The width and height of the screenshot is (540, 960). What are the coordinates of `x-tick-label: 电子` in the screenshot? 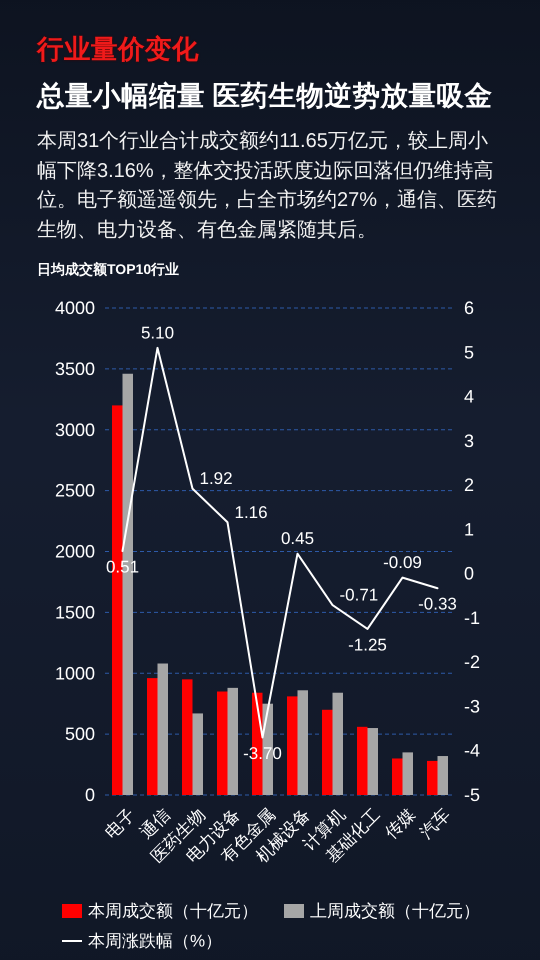 It's located at (120, 823).